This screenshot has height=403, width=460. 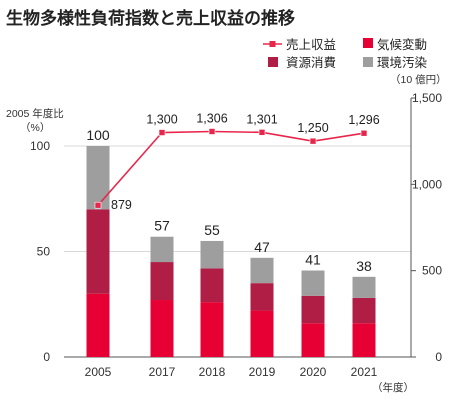 What do you see at coordinates (262, 297) in the screenshot?
I see `bar-資源消費-2019` at bounding box center [262, 297].